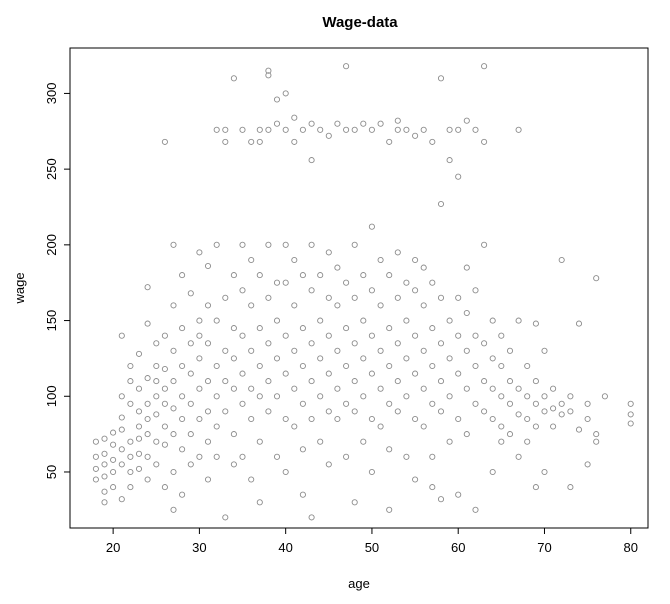 This screenshot has width=670, height=604. Describe the element at coordinates (51, 169) in the screenshot. I see `y-tick-label: 250` at that location.